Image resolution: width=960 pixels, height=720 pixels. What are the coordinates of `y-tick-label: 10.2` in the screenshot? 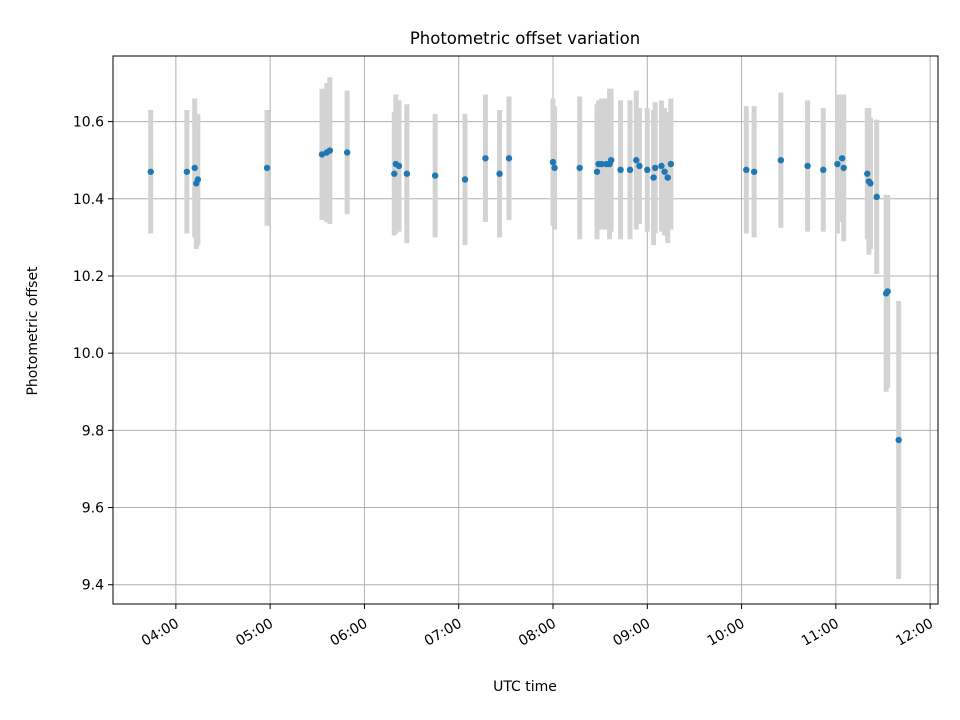 It's located at (88, 277).